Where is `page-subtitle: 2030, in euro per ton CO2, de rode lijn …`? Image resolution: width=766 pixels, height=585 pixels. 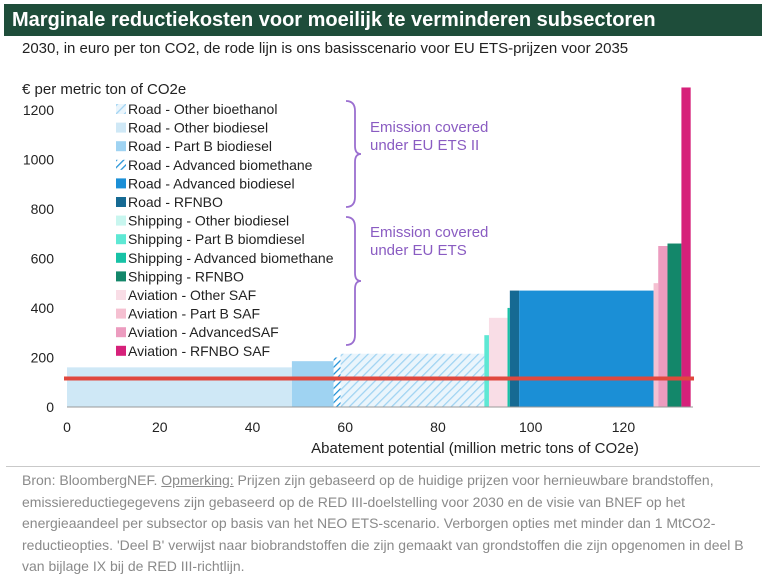 page-subtitle: 2030, in euro per ton CO2, de rode lijn … is located at coordinates (325, 48).